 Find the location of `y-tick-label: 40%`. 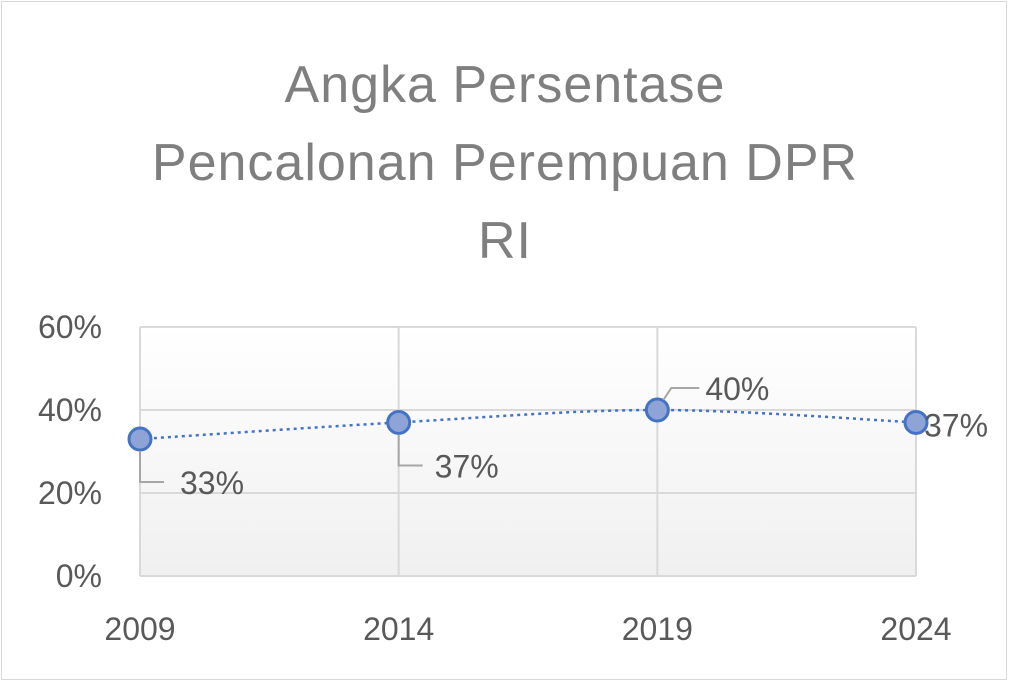

y-tick-label: 40% is located at coordinates (70, 410).